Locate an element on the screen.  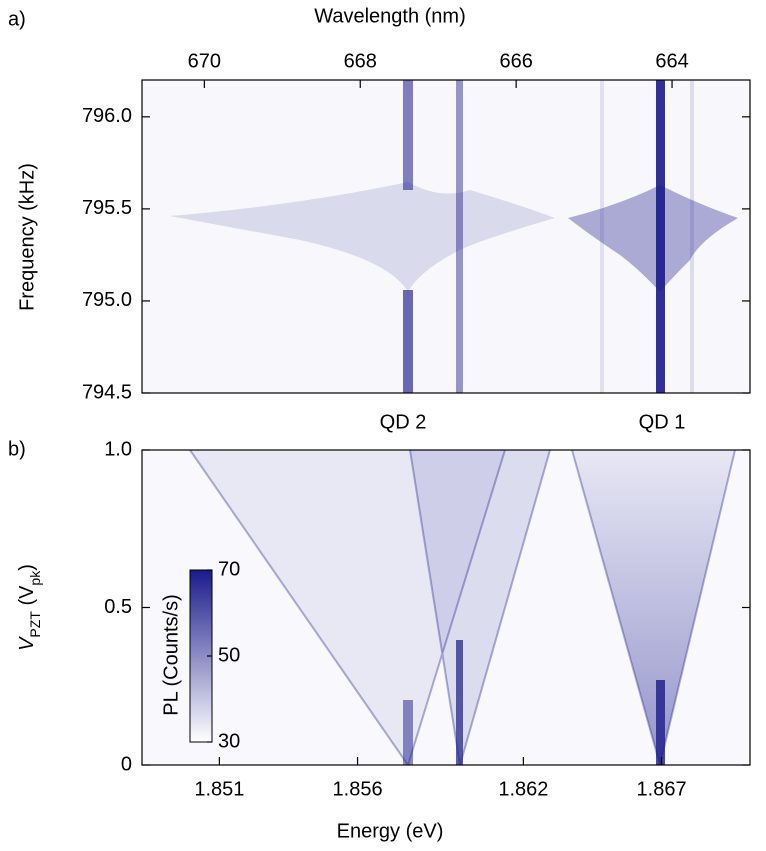
annotation: QD 1 is located at coordinates (662, 422).